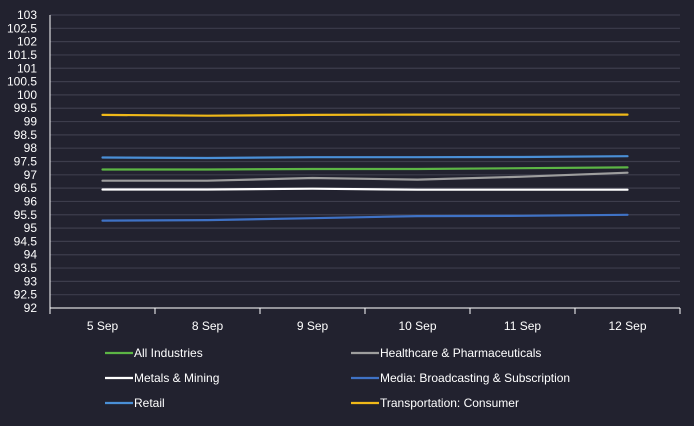 The image size is (694, 426). I want to click on y-tick-label: 93, so click(31, 281).